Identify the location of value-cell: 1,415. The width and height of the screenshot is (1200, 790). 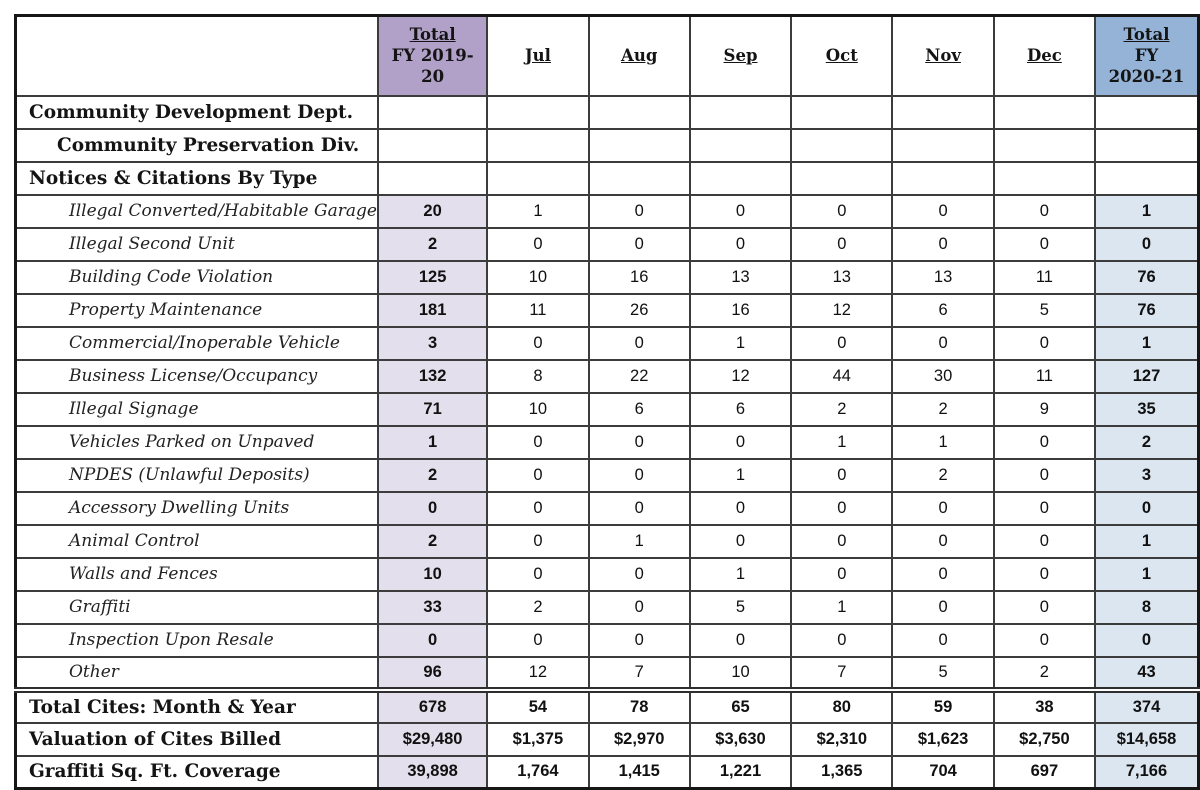
(639, 772).